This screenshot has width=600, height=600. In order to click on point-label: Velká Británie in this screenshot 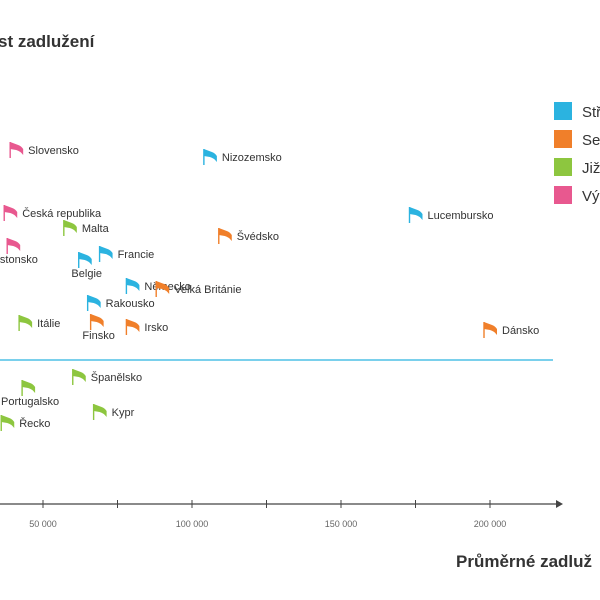, I will do `click(207, 290)`.